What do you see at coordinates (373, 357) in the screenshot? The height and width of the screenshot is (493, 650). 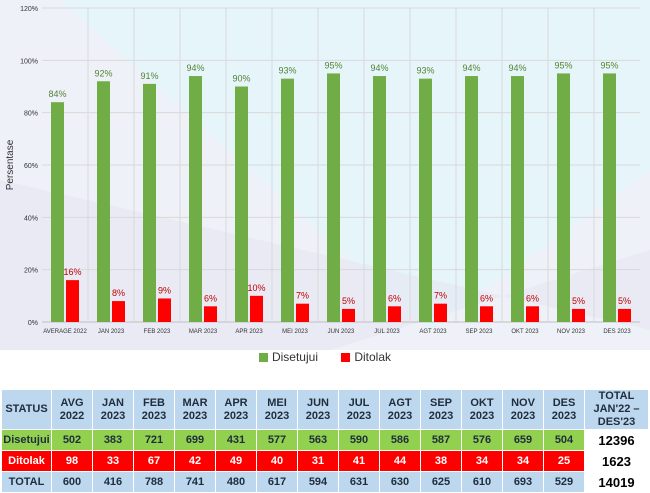 I see `legend-label-ditolak: Ditolak` at bounding box center [373, 357].